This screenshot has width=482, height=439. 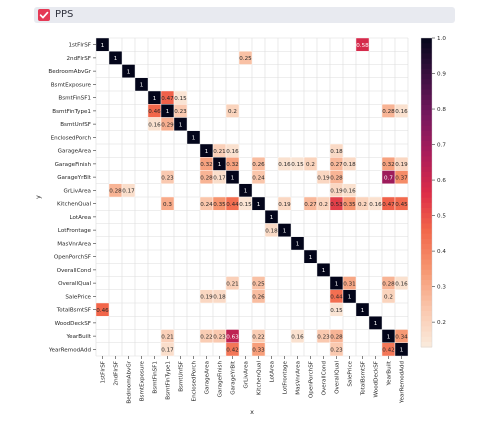 I want to click on x-tick-label: OverallQual, so click(x=338, y=377).